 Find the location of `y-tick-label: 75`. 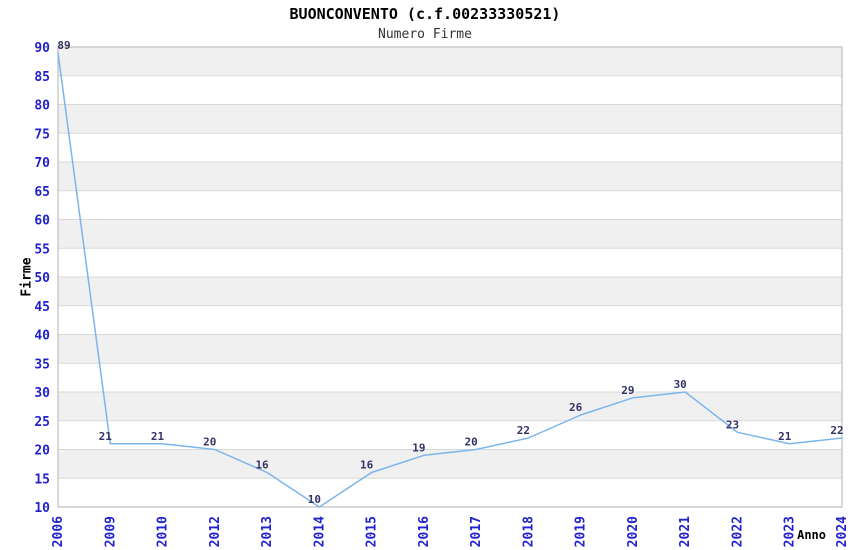

y-tick-label: 75 is located at coordinates (42, 134).